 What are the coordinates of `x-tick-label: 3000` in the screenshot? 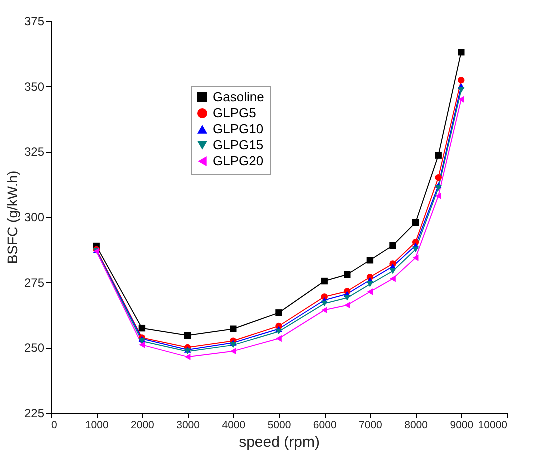 It's located at (188, 426).